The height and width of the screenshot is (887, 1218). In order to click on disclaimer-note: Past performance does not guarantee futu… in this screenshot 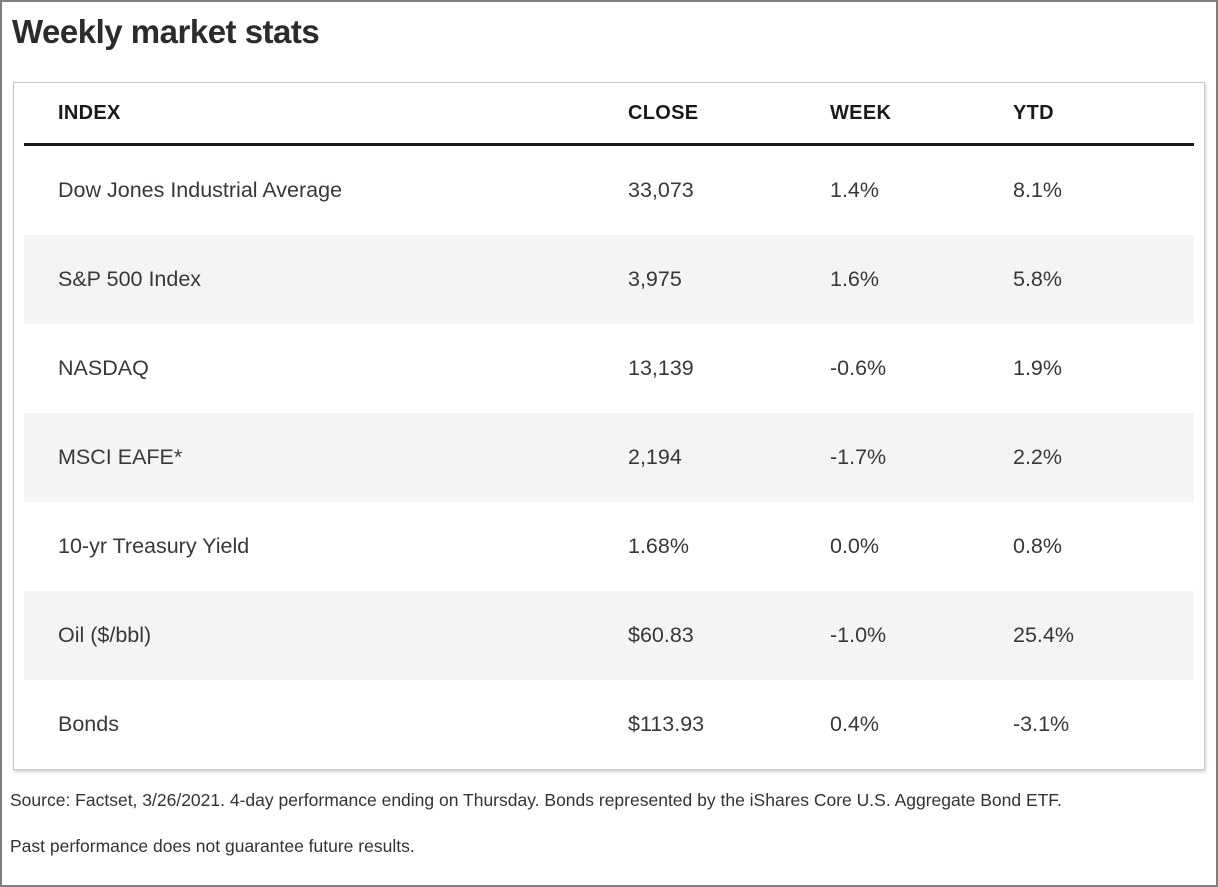, I will do `click(212, 846)`.